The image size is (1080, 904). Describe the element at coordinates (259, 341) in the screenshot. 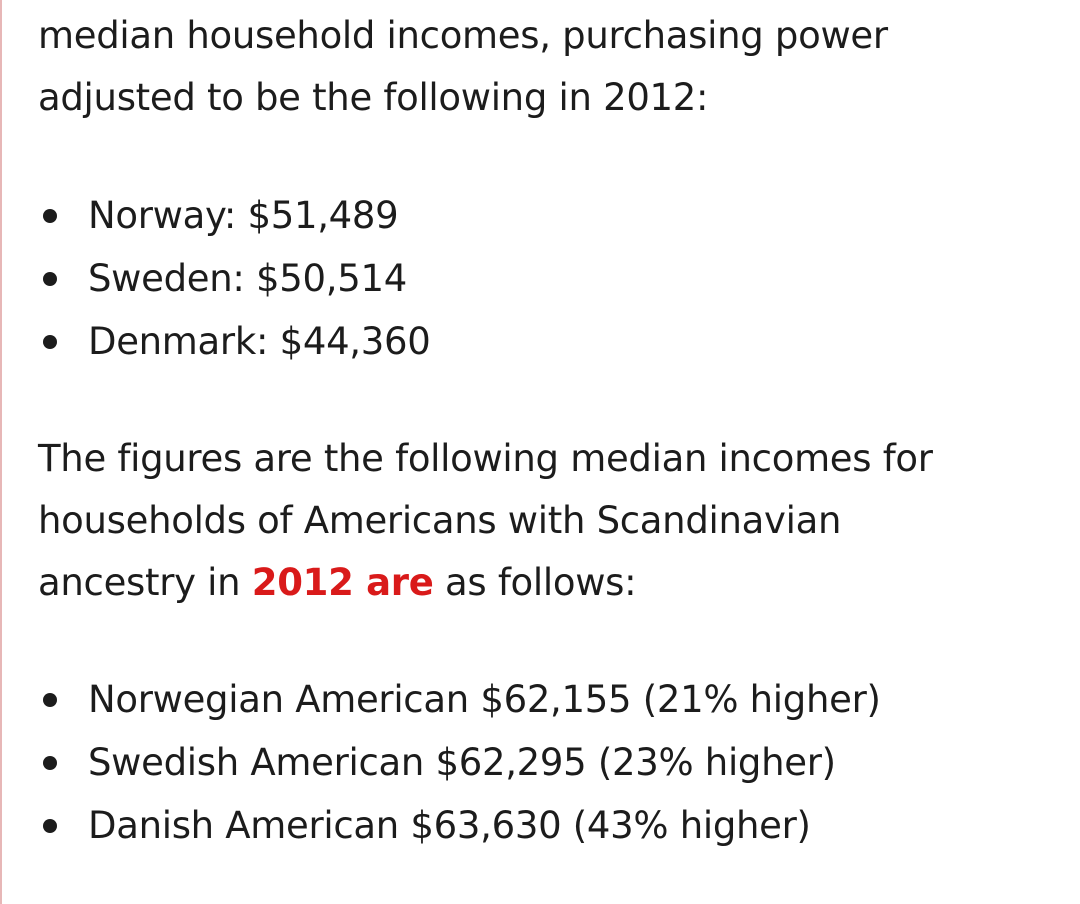

I see `list-item-text: Denmark: $44,360` at that location.